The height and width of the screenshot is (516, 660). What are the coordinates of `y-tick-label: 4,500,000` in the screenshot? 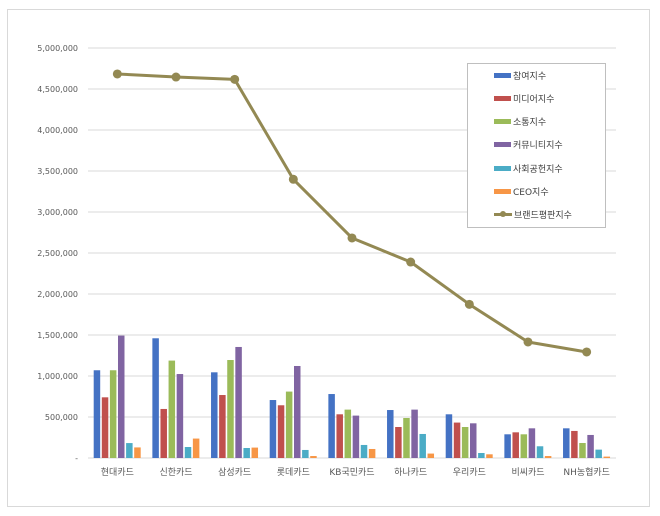 It's located at (57, 89).